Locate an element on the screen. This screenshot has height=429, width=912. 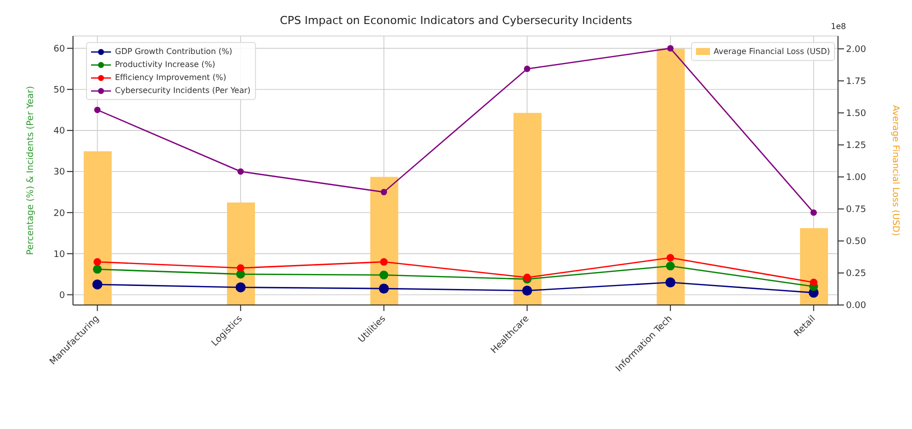
legend-label: Efficiency Improvement (%) is located at coordinates (170, 78).